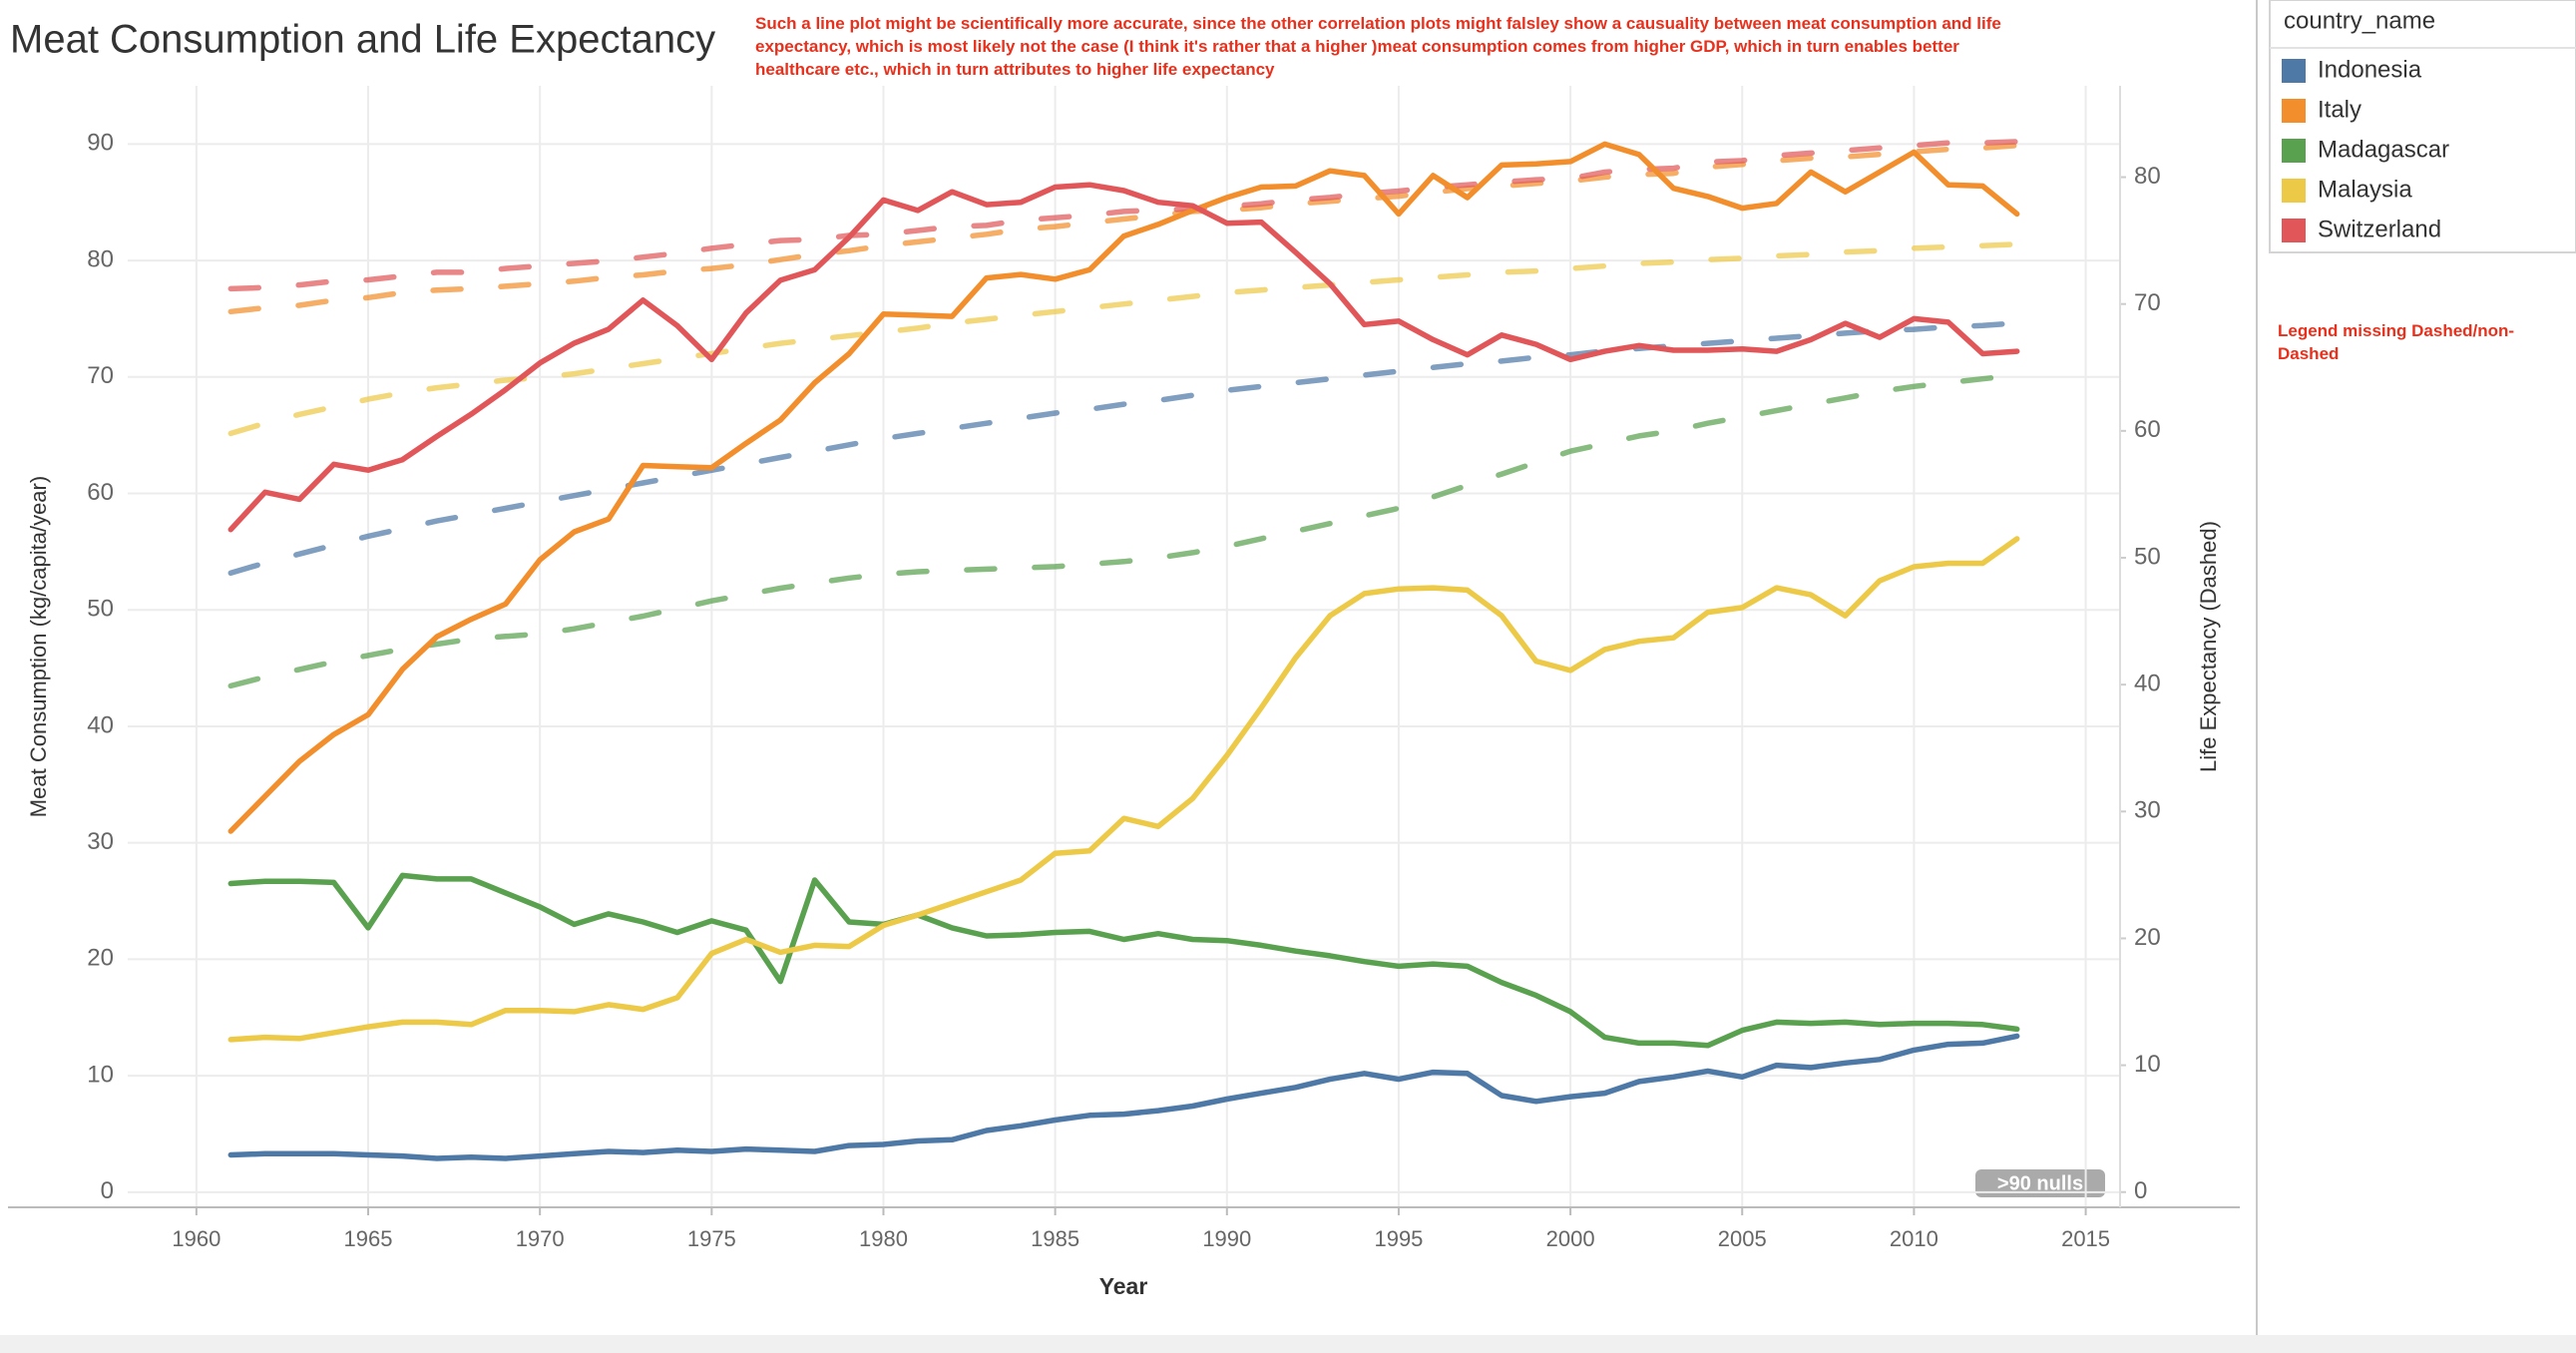  What do you see at coordinates (100, 258) in the screenshot?
I see `y-tick-label: 80` at bounding box center [100, 258].